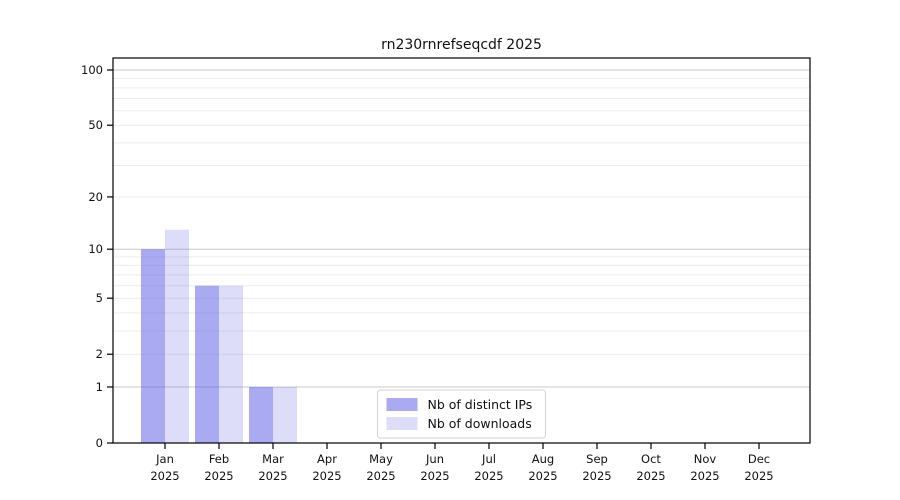  I want to click on x-axis-month-label: Jul, so click(488, 459).